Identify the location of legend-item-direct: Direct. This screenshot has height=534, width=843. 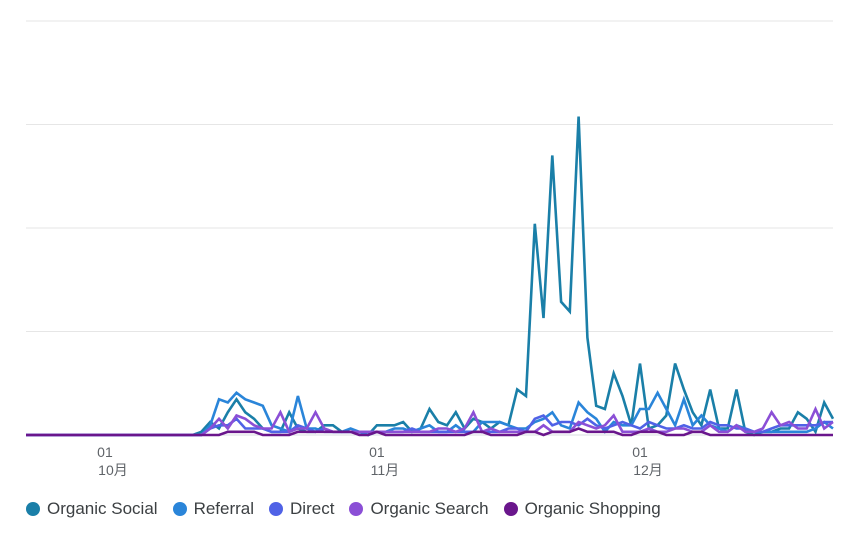
(301, 509).